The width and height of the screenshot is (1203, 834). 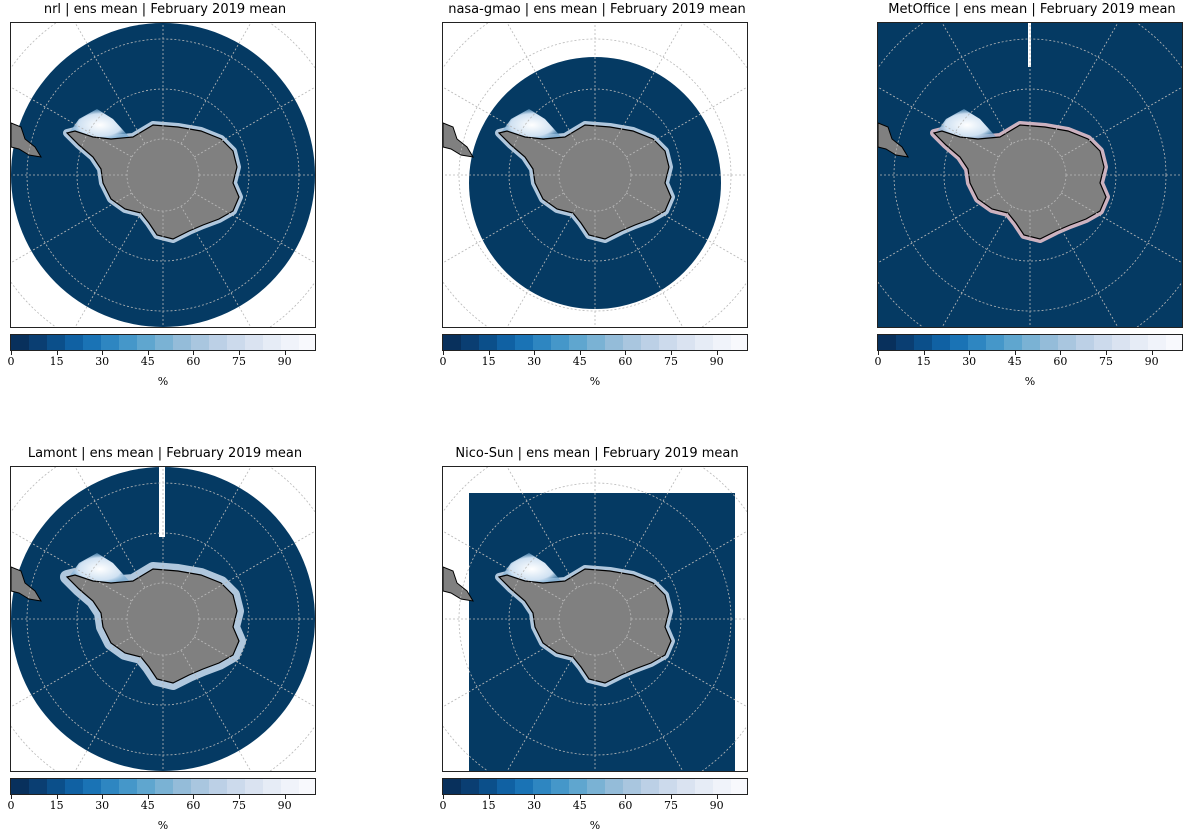 What do you see at coordinates (165, 453) in the screenshot?
I see `panel-title: Lamont | ens mean | February 2019 mean` at bounding box center [165, 453].